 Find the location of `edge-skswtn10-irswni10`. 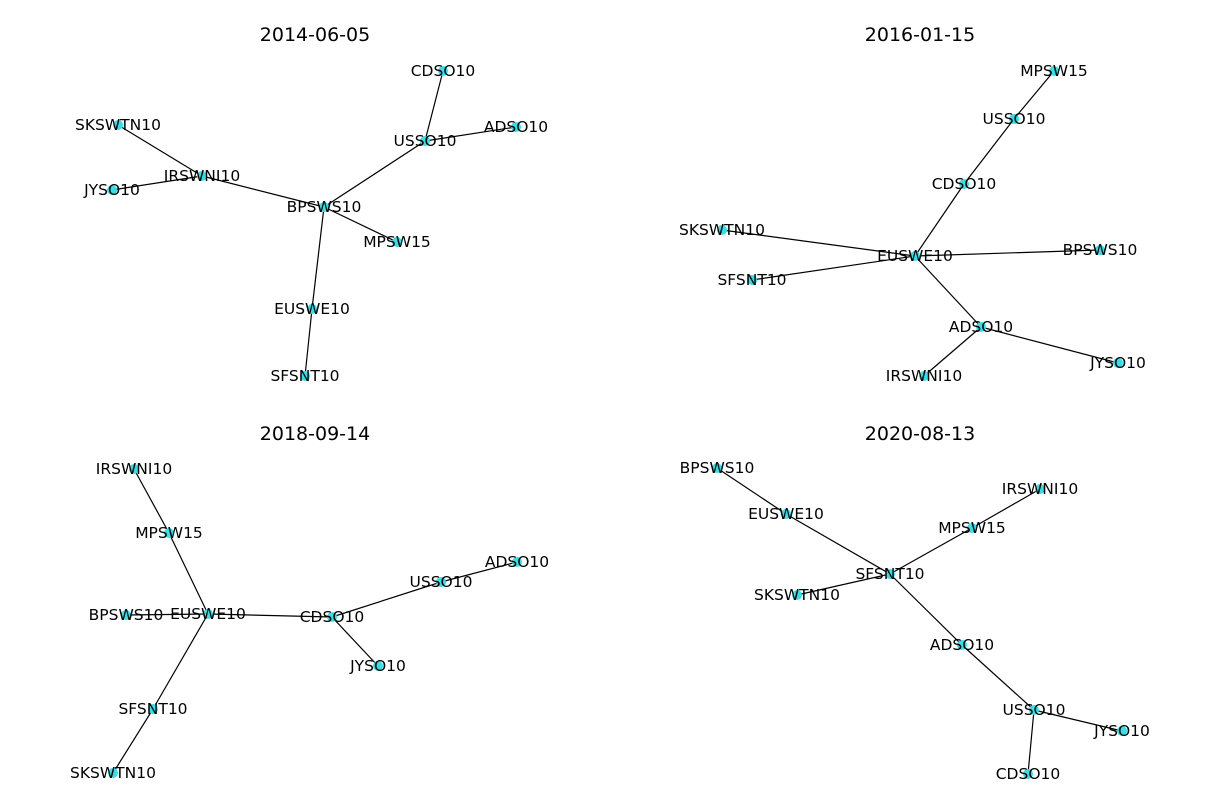

edge-skswtn10-irswni10 is located at coordinates (160, 150).